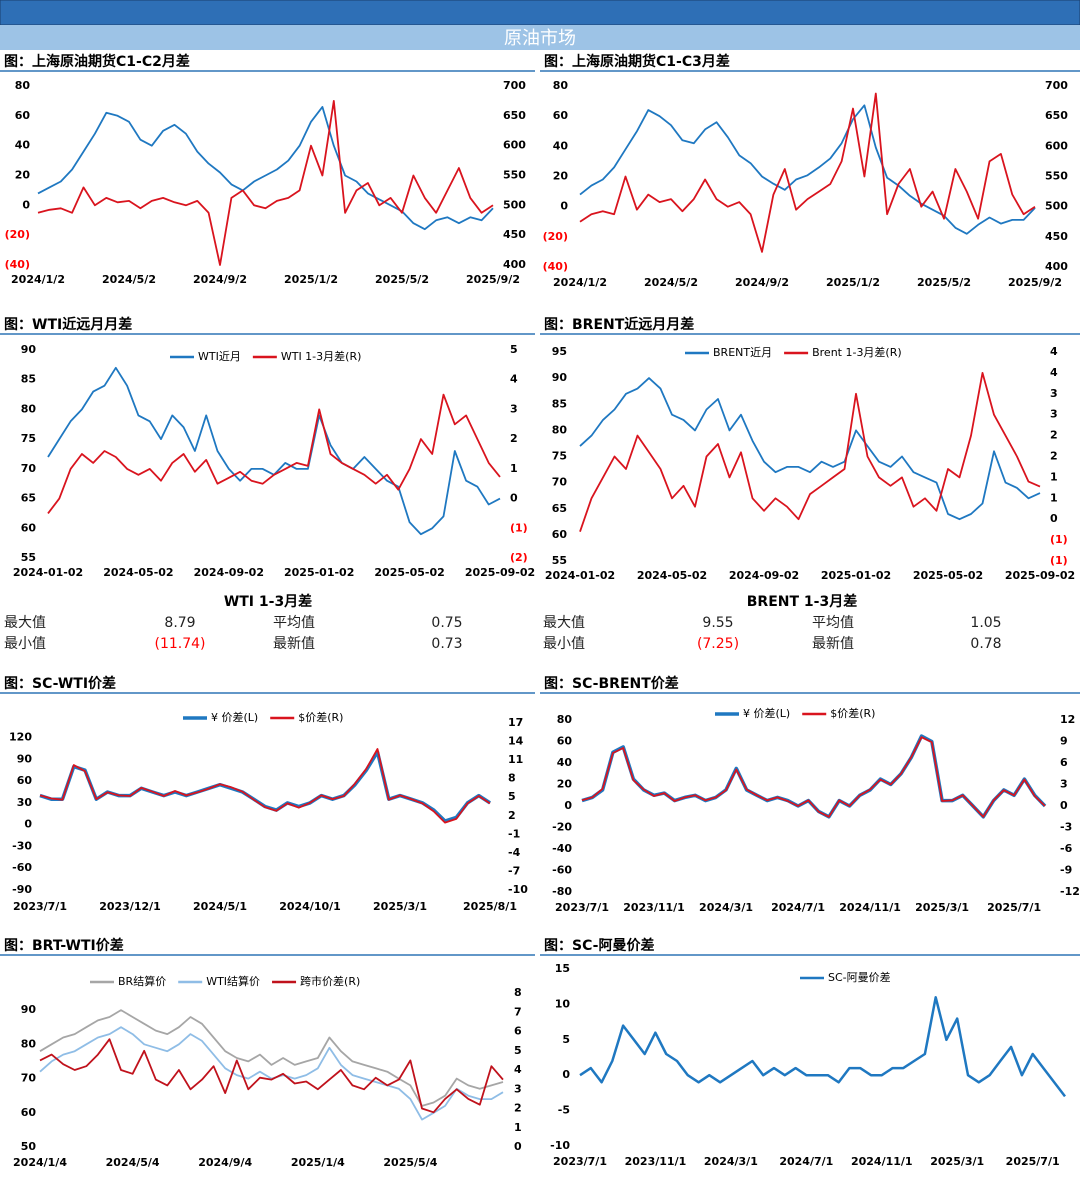 This screenshot has height=1185, width=1080. What do you see at coordinates (555, 266) in the screenshot?
I see `y-tick-label: (40)` at bounding box center [555, 266].